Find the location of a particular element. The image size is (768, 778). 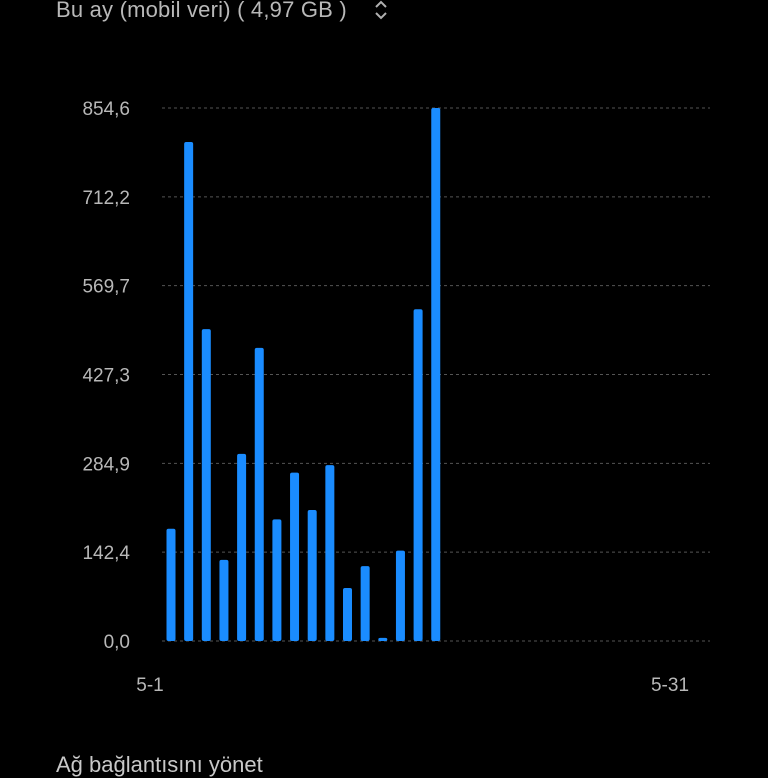

y-tick-label: 427,3 is located at coordinates (106, 376).